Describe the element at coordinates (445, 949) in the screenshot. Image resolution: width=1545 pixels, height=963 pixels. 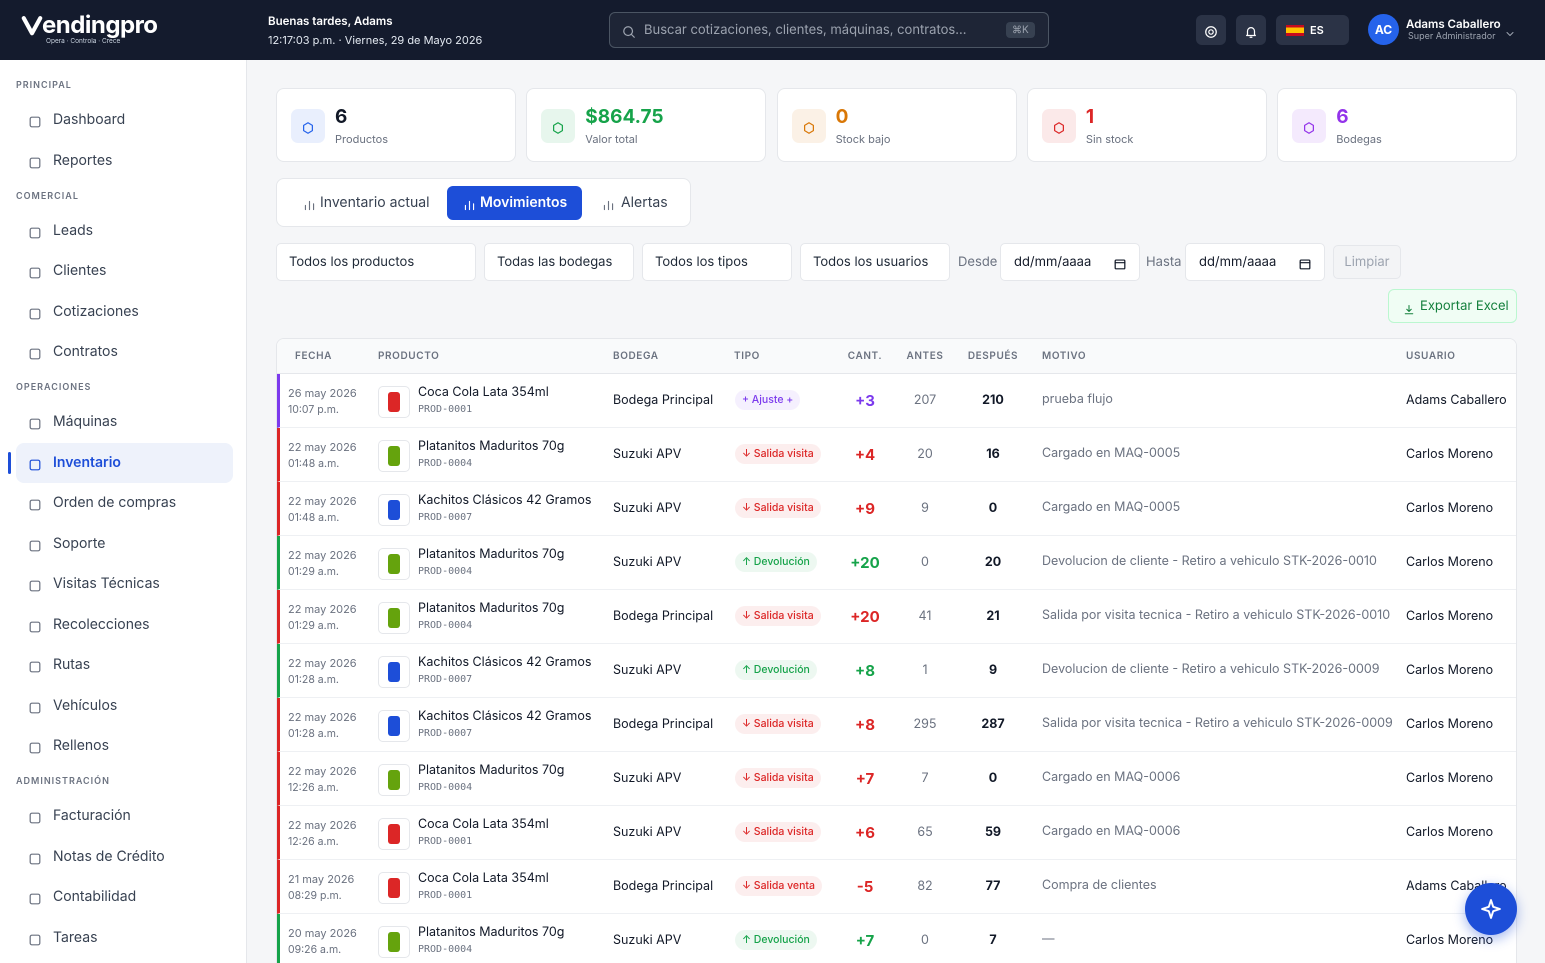
I see `product-code: PROD-0004` at that location.